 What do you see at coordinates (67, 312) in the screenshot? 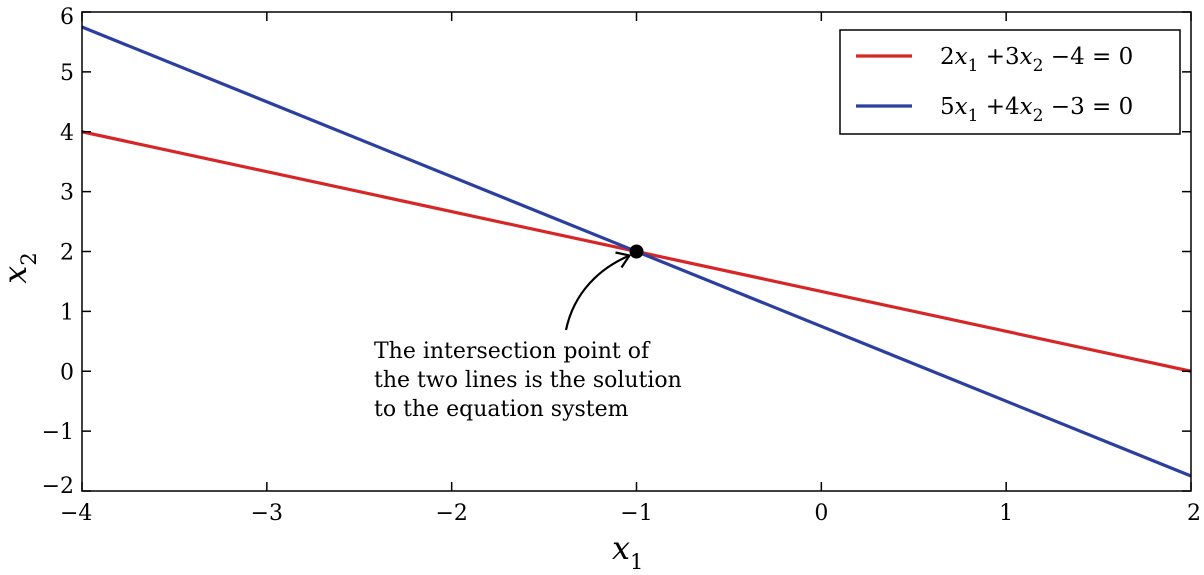
I see `y-tick-label: 1` at bounding box center [67, 312].